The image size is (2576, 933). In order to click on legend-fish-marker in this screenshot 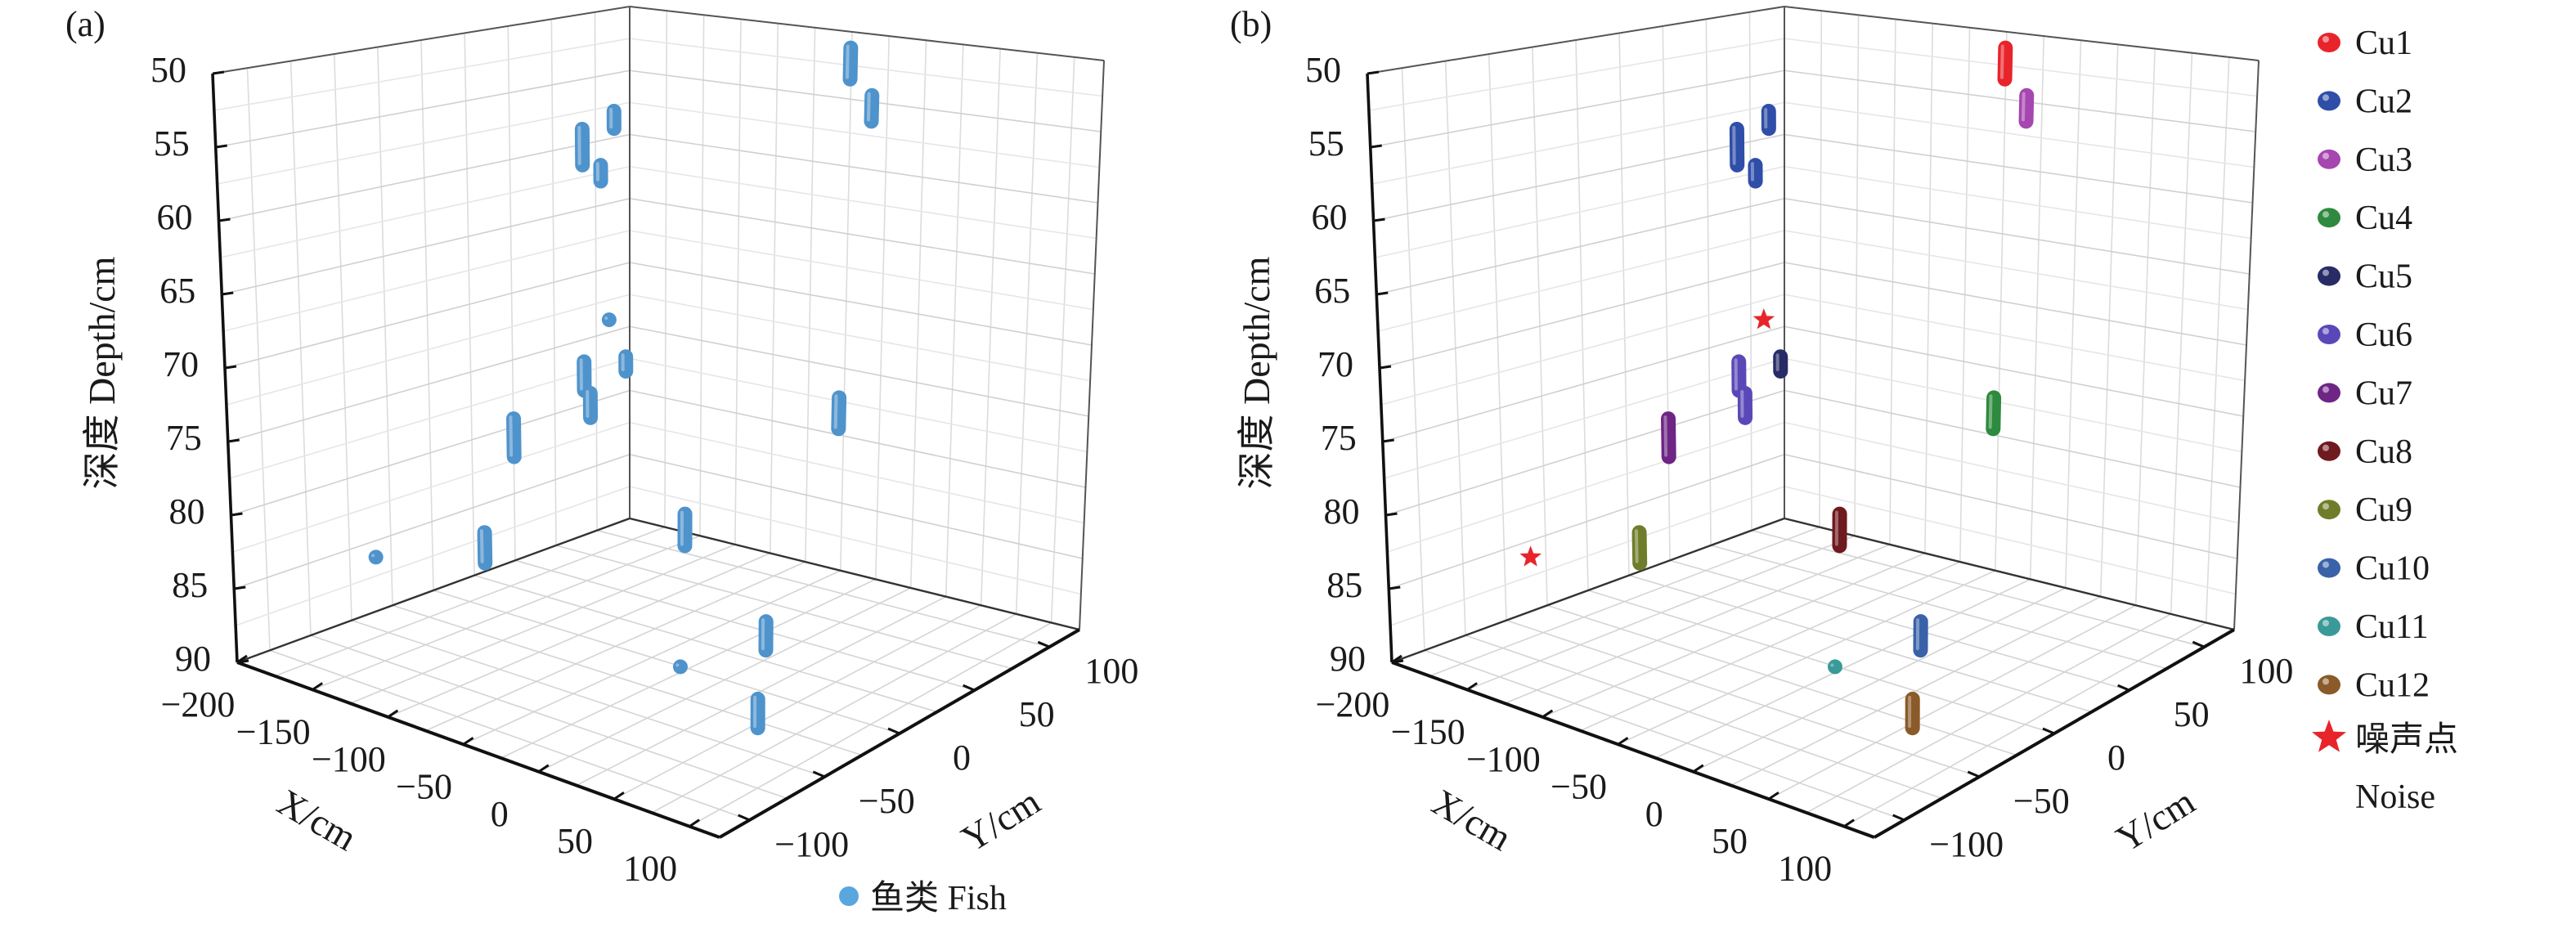, I will do `click(849, 896)`.